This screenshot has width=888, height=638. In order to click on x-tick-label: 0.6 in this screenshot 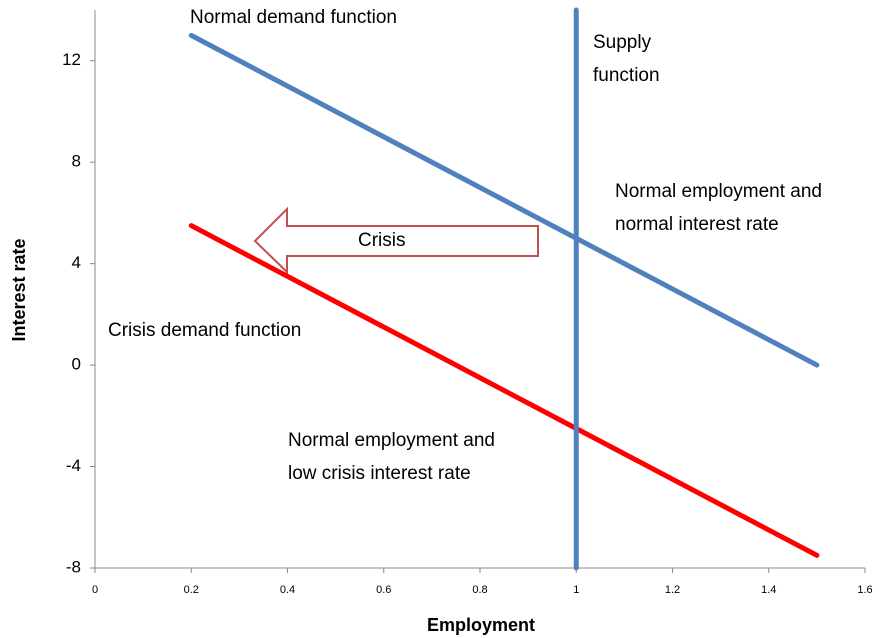, I will do `click(383, 590)`.